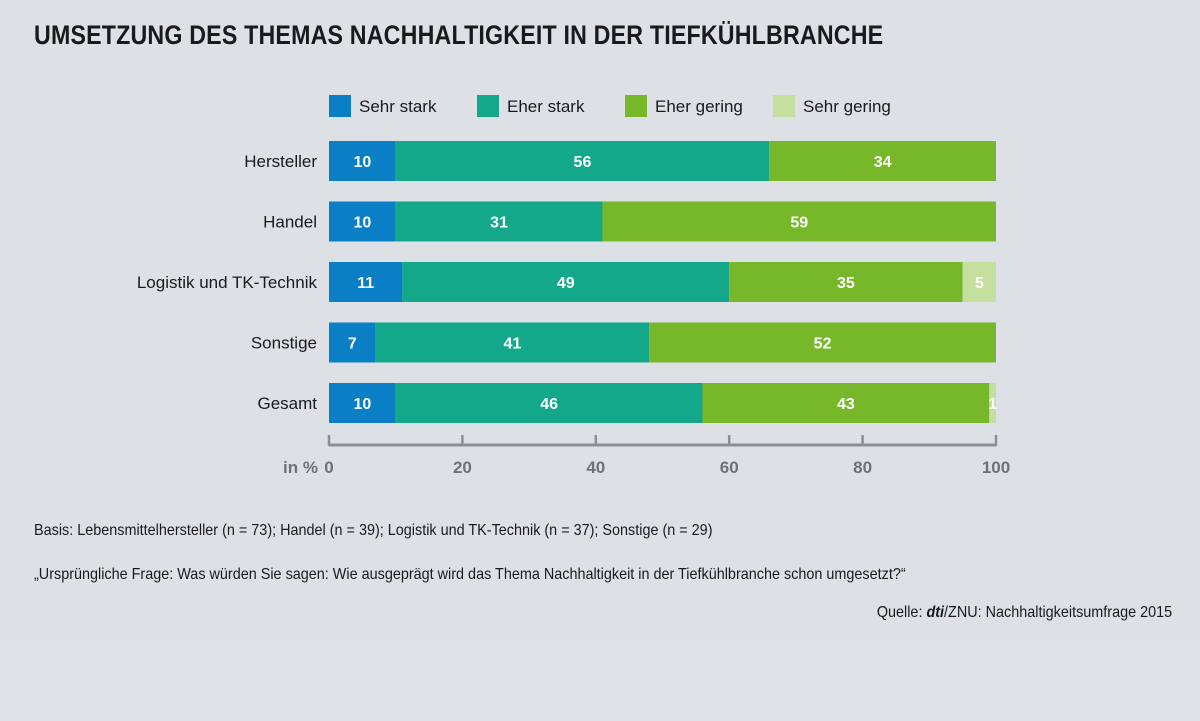 The width and height of the screenshot is (1200, 721). I want to click on category-label: Logistik und TK-Technik, so click(227, 282).